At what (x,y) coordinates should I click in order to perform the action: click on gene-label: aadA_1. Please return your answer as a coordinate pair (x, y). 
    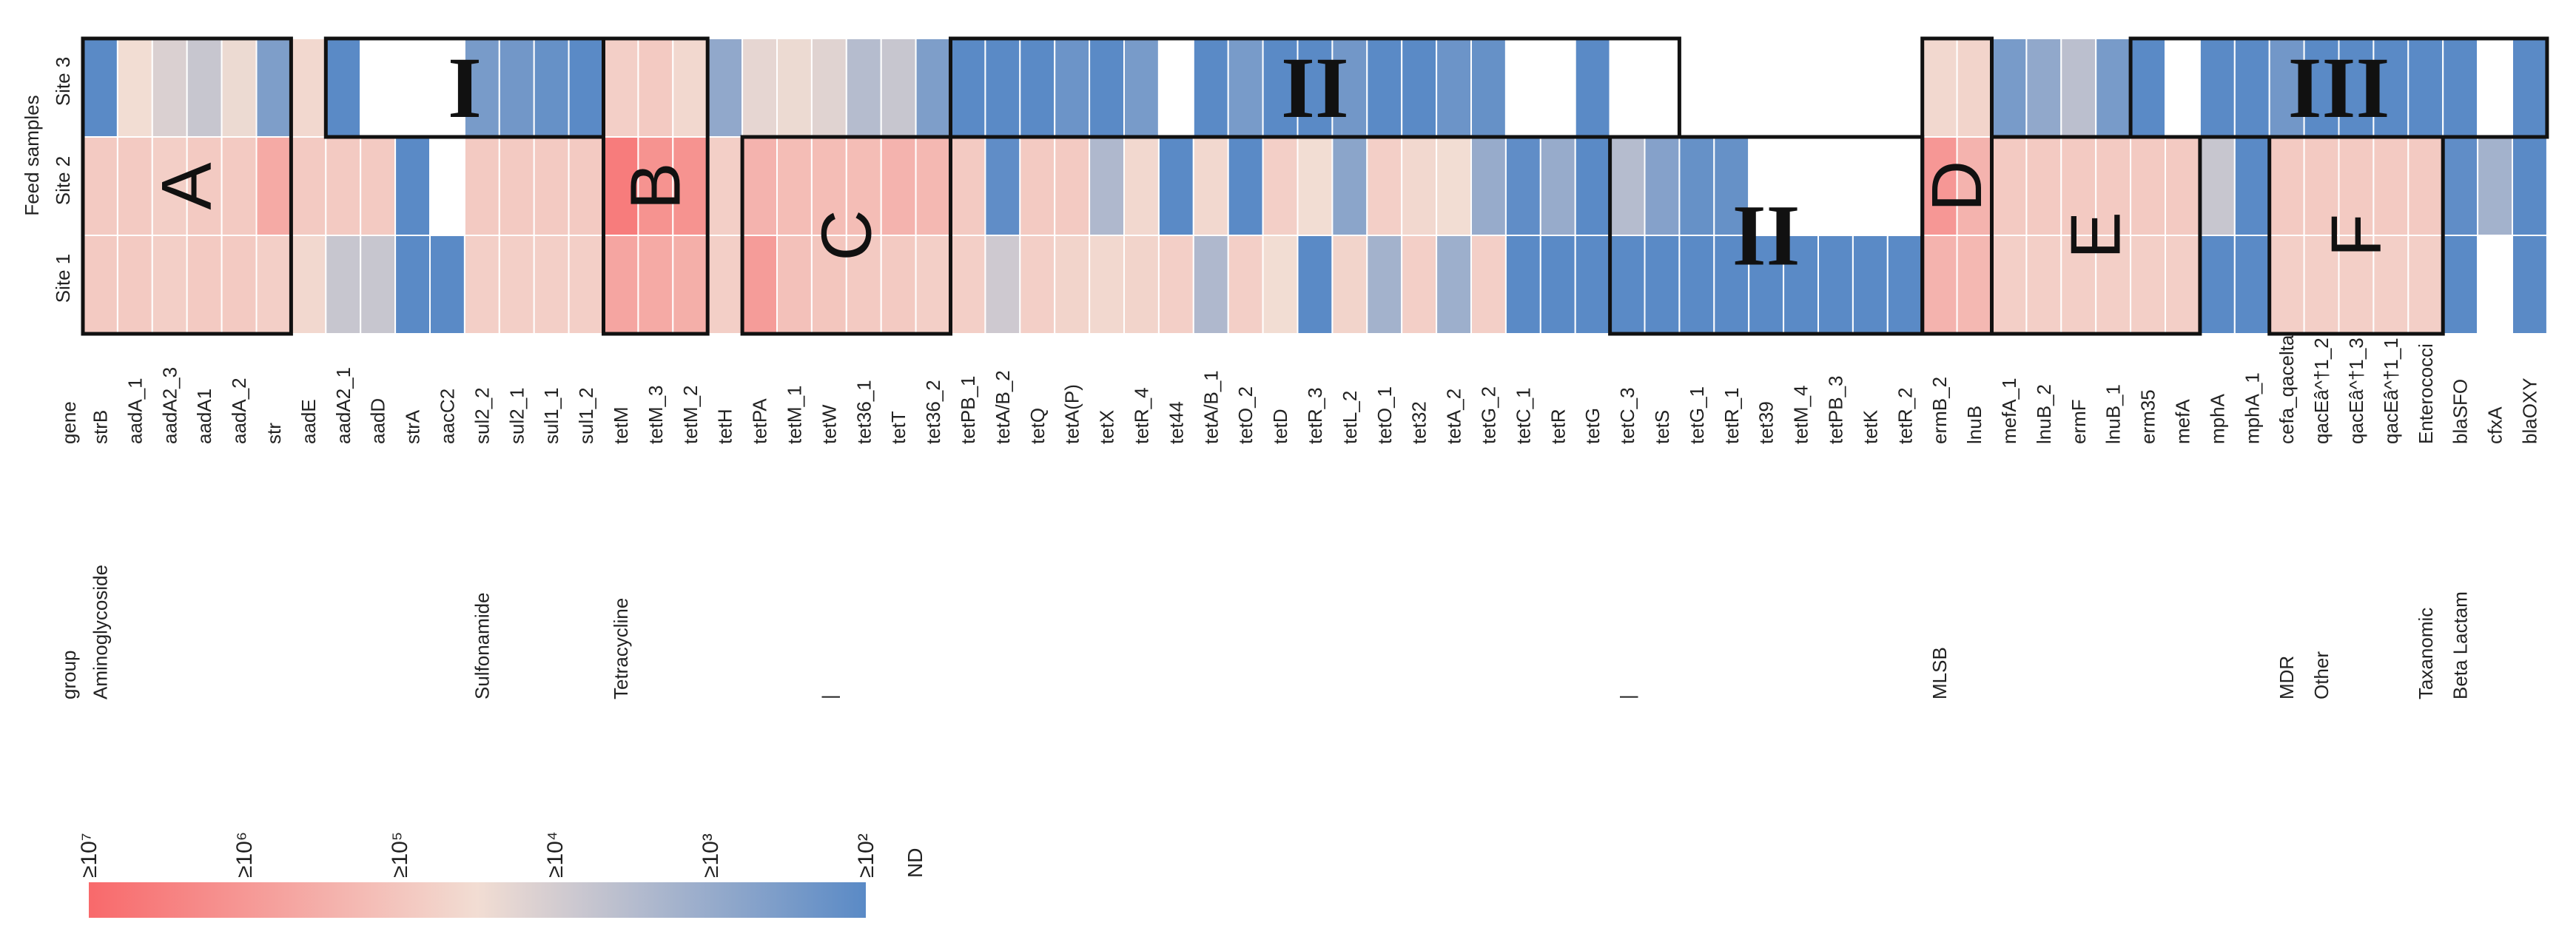
    Looking at the image, I should click on (135, 410).